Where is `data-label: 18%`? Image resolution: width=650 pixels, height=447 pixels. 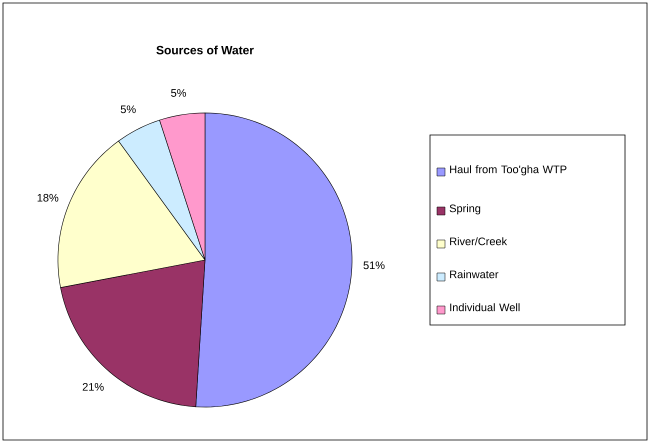 data-label: 18% is located at coordinates (48, 198).